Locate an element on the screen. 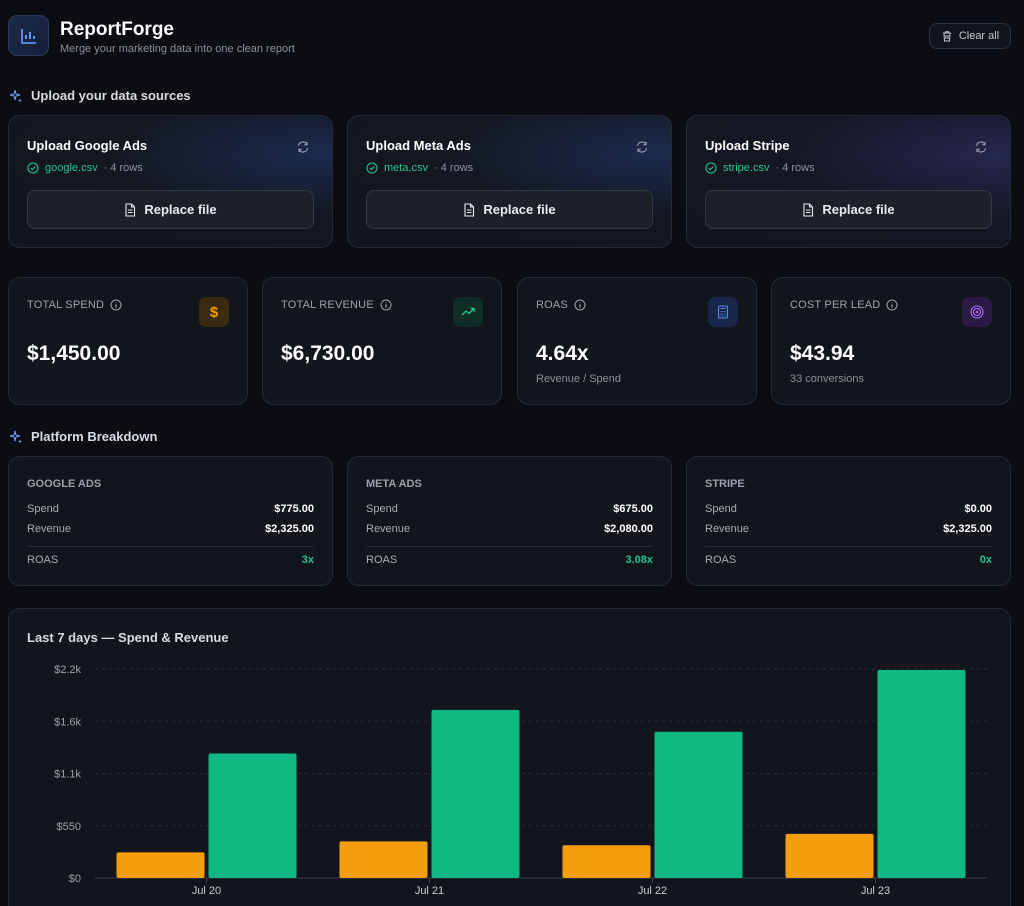  kpi-value: $1,450.00 is located at coordinates (74, 353).